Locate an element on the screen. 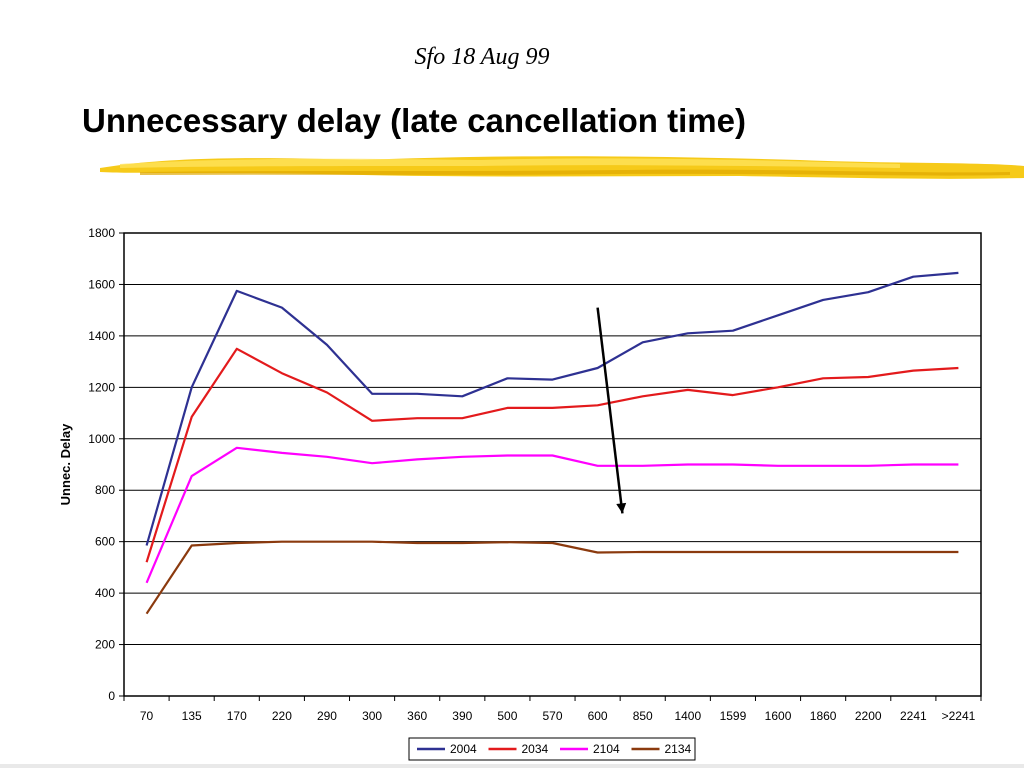  y-tick-label: 1800 is located at coordinates (101, 233).